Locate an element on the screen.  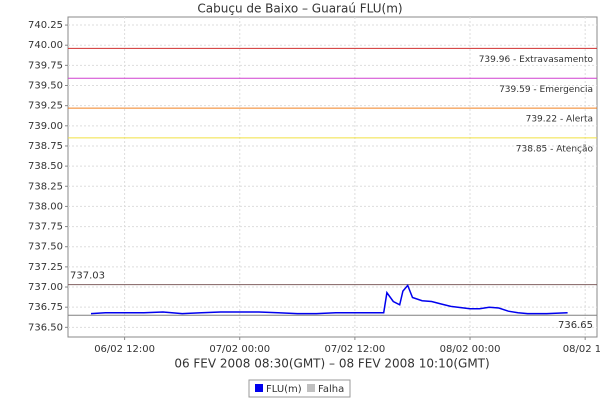
x-tick-label: 08/02 00:00 is located at coordinates (470, 349).